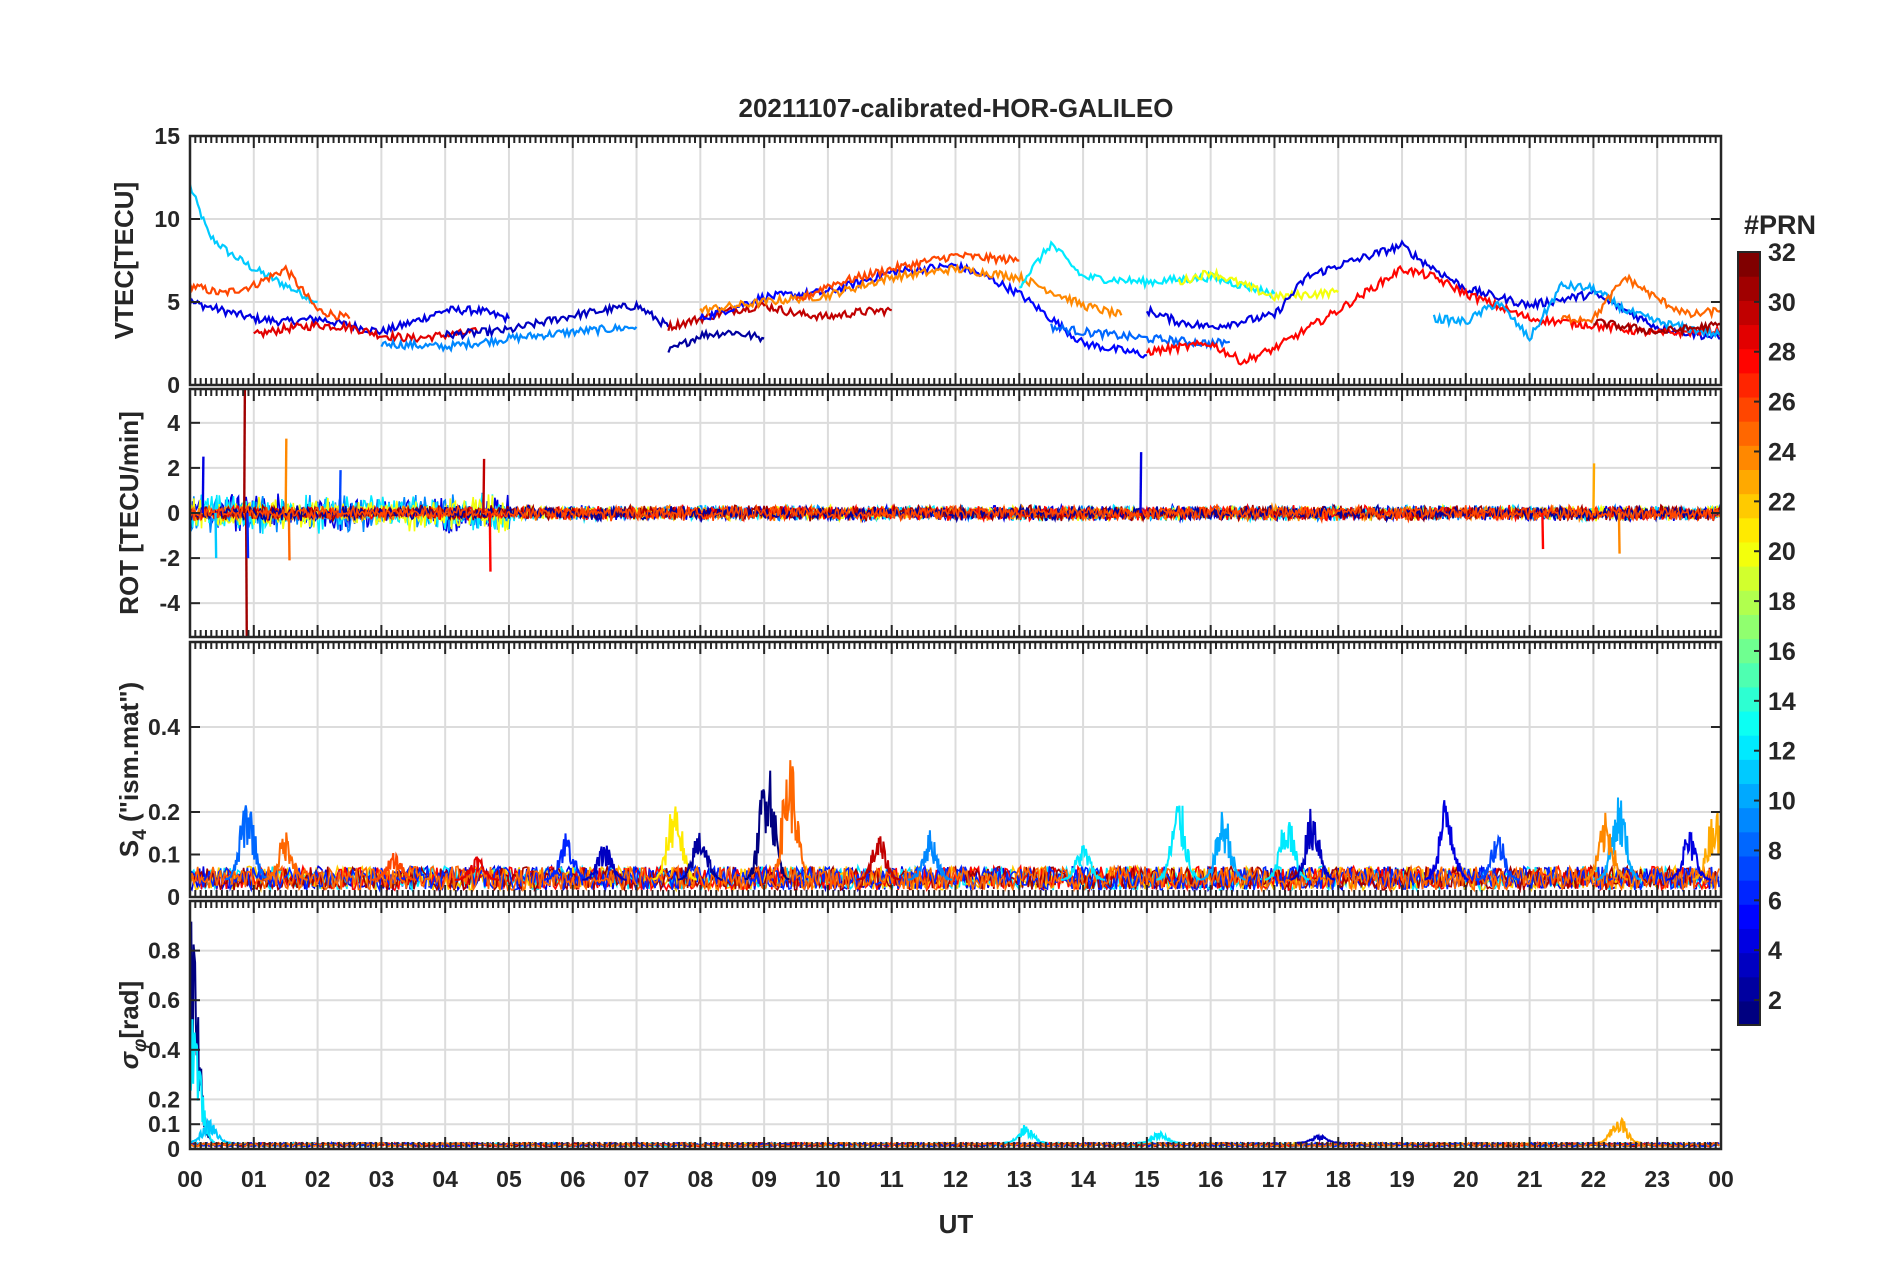 The height and width of the screenshot is (1272, 1902). I want to click on x-tick-label: 14, so click(1083, 1179).